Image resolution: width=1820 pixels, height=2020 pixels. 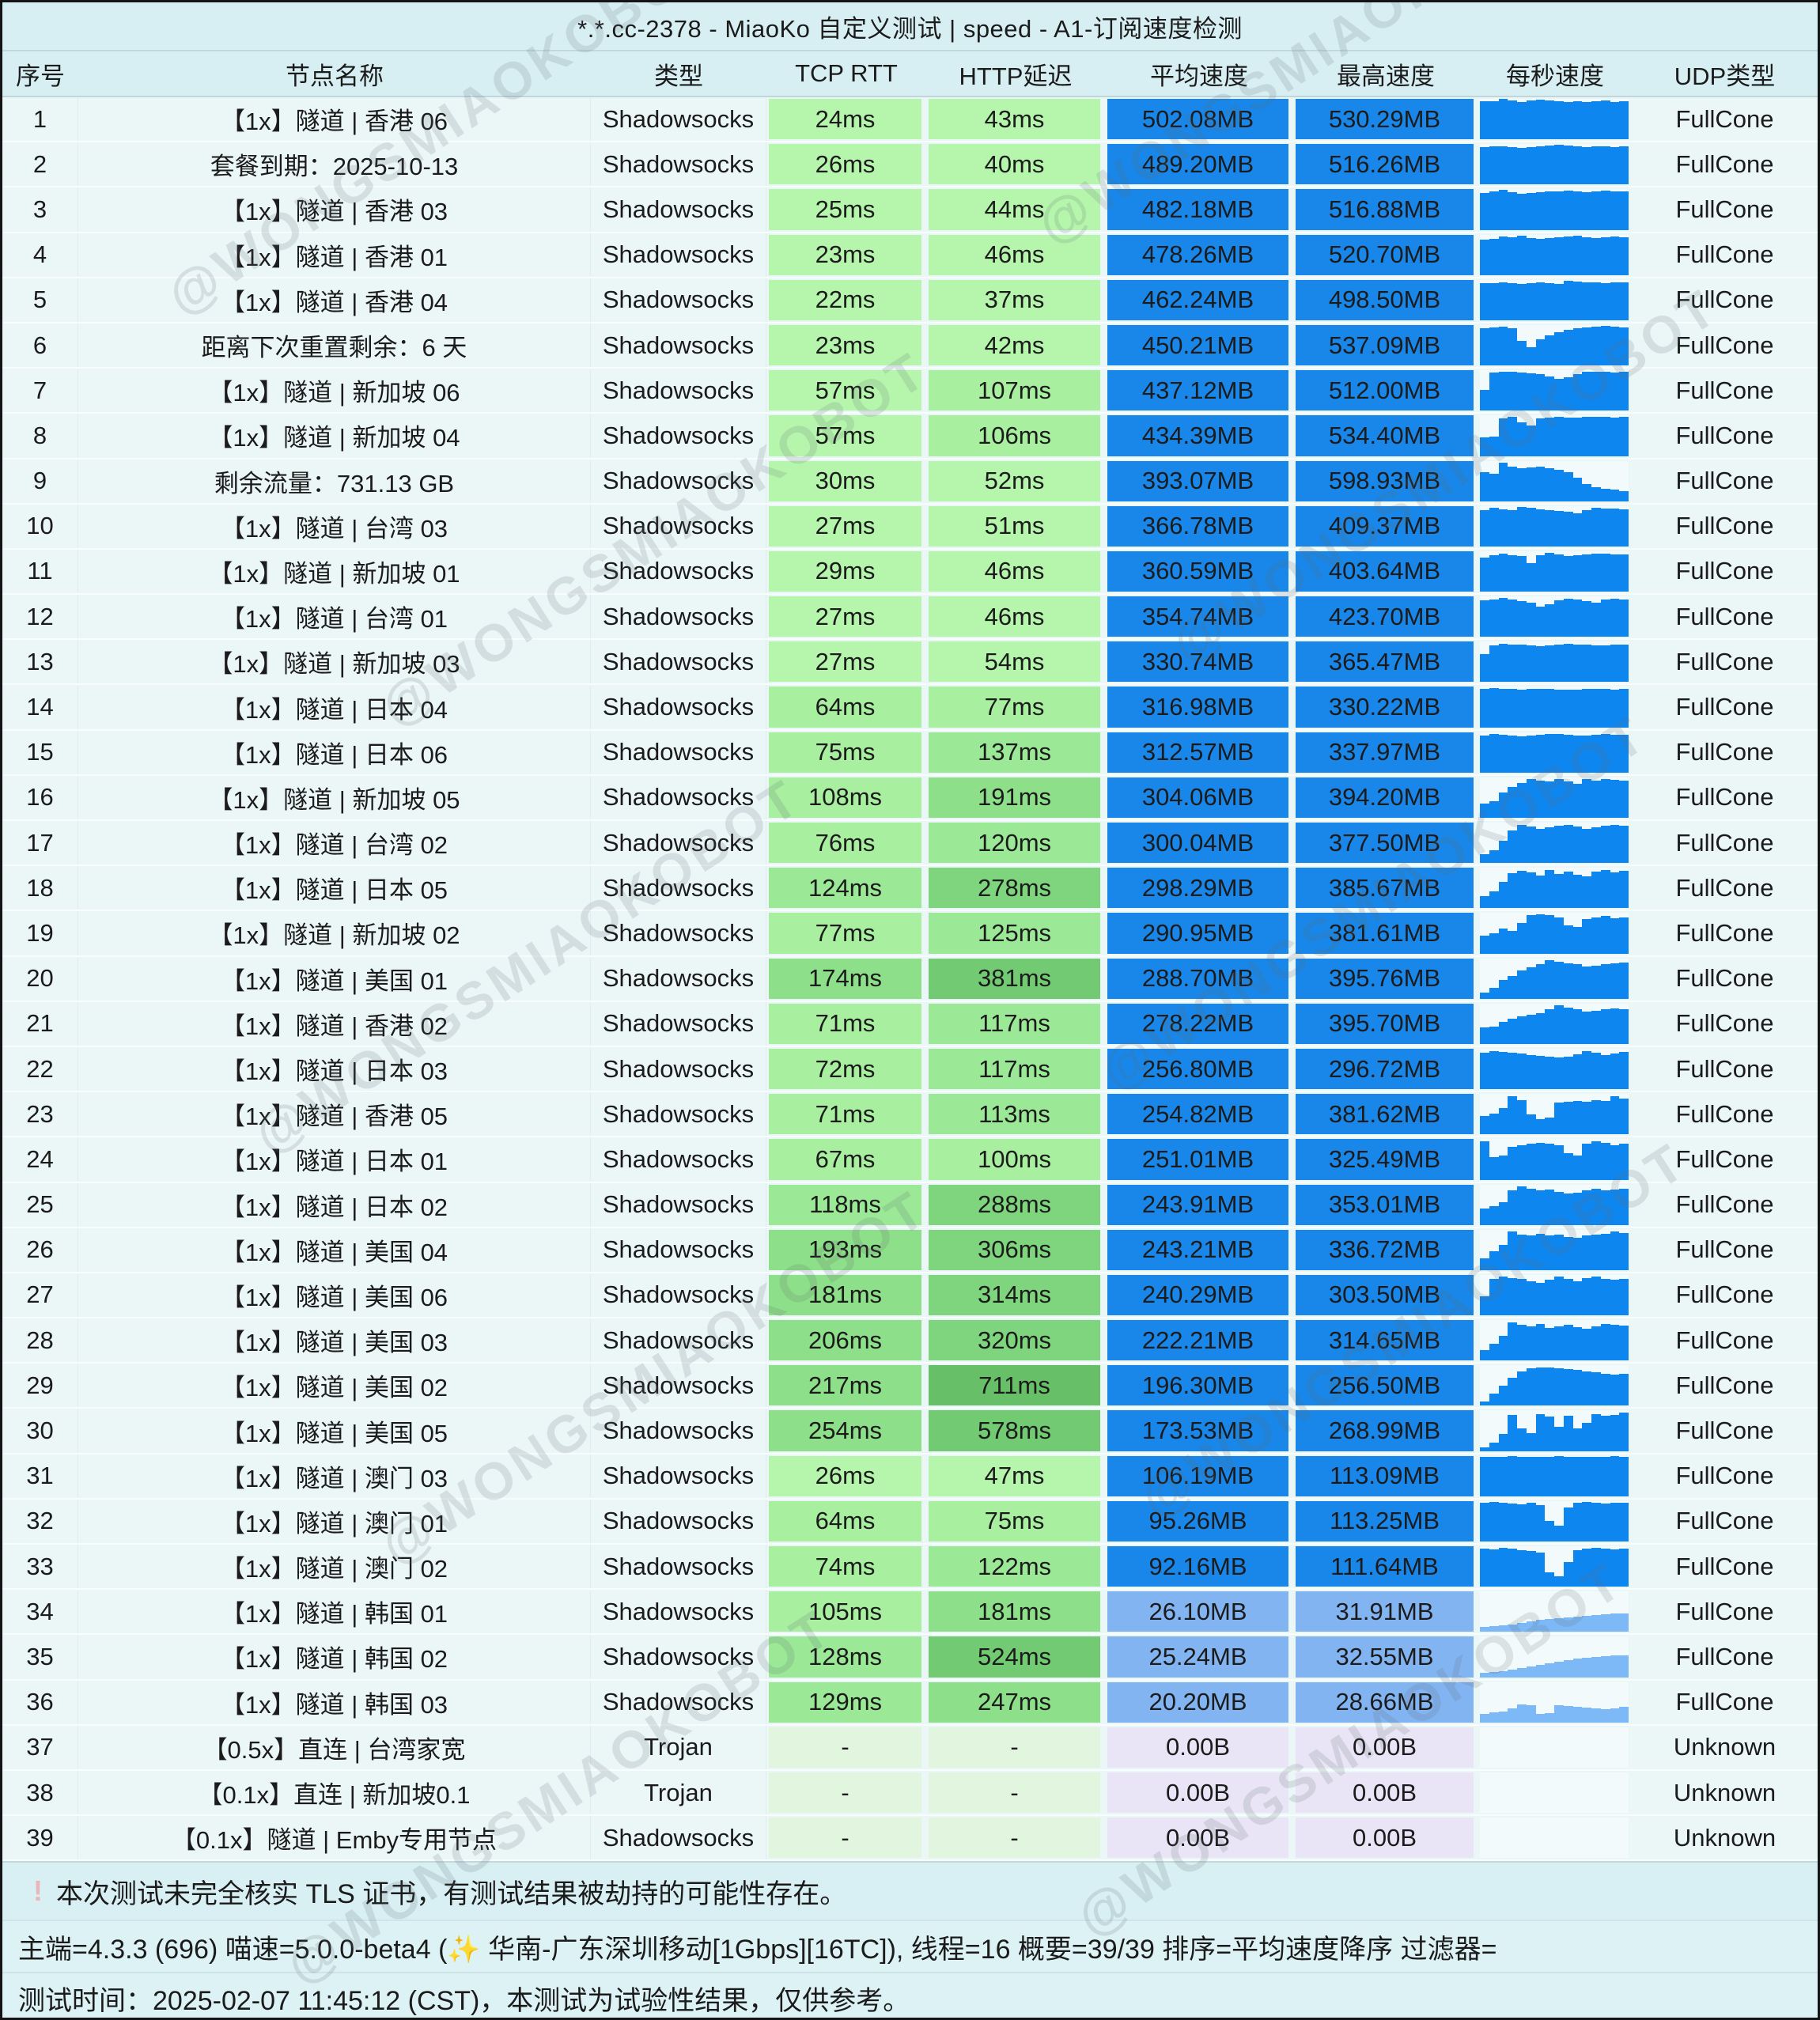 What do you see at coordinates (334, 391) in the screenshot?
I see `node-name: 【1x】隧道 | 新加坡 06` at bounding box center [334, 391].